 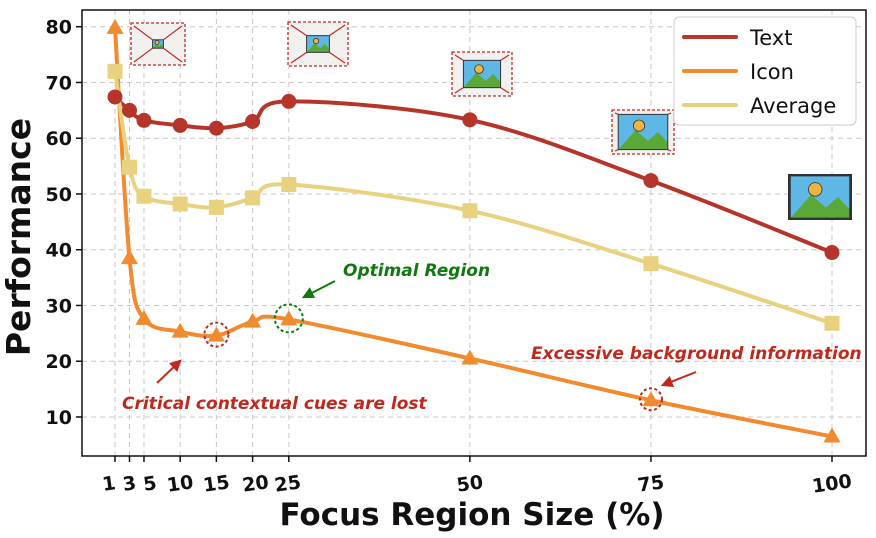 What do you see at coordinates (469, 483) in the screenshot?
I see `x-tick-label: 50` at bounding box center [469, 483].